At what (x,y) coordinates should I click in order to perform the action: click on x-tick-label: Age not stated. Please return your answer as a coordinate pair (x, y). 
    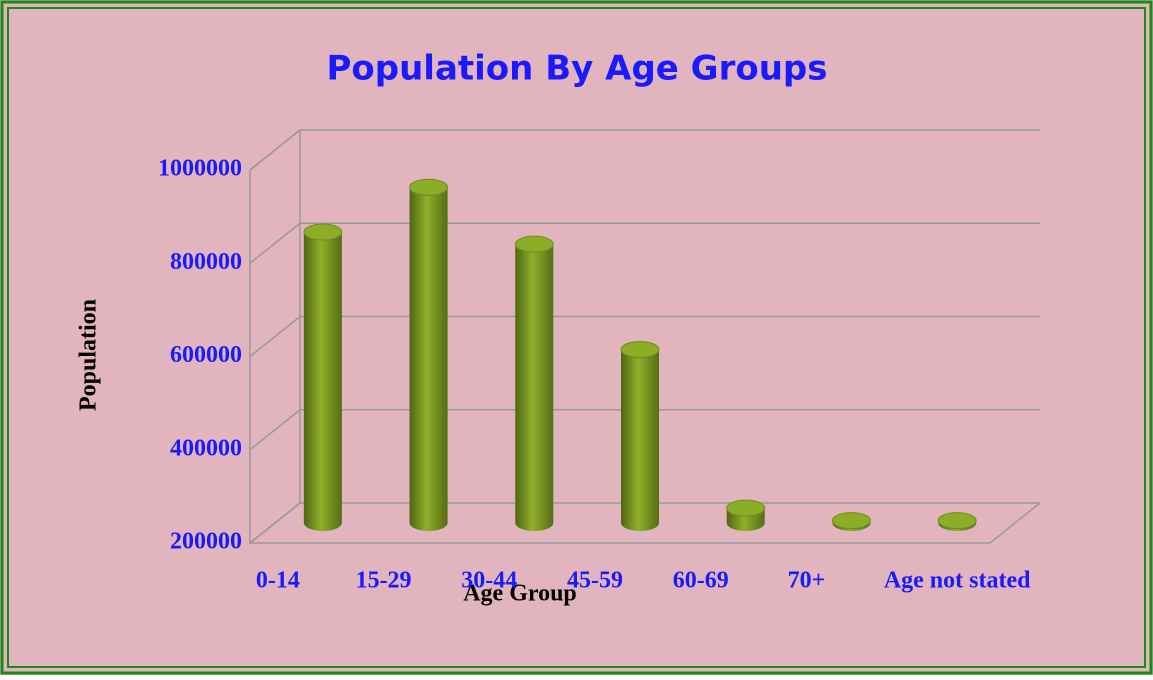
    Looking at the image, I should click on (957, 581).